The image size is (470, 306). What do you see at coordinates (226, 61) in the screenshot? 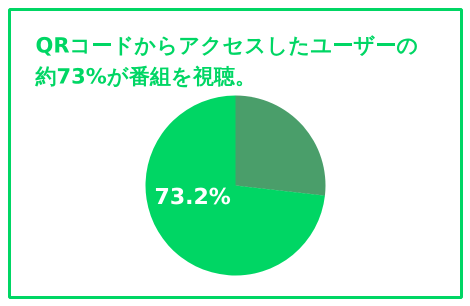
I see `chart-title: QRコードからアクセスしたユーザーの約73%が番組を視聴。` at bounding box center [226, 61].